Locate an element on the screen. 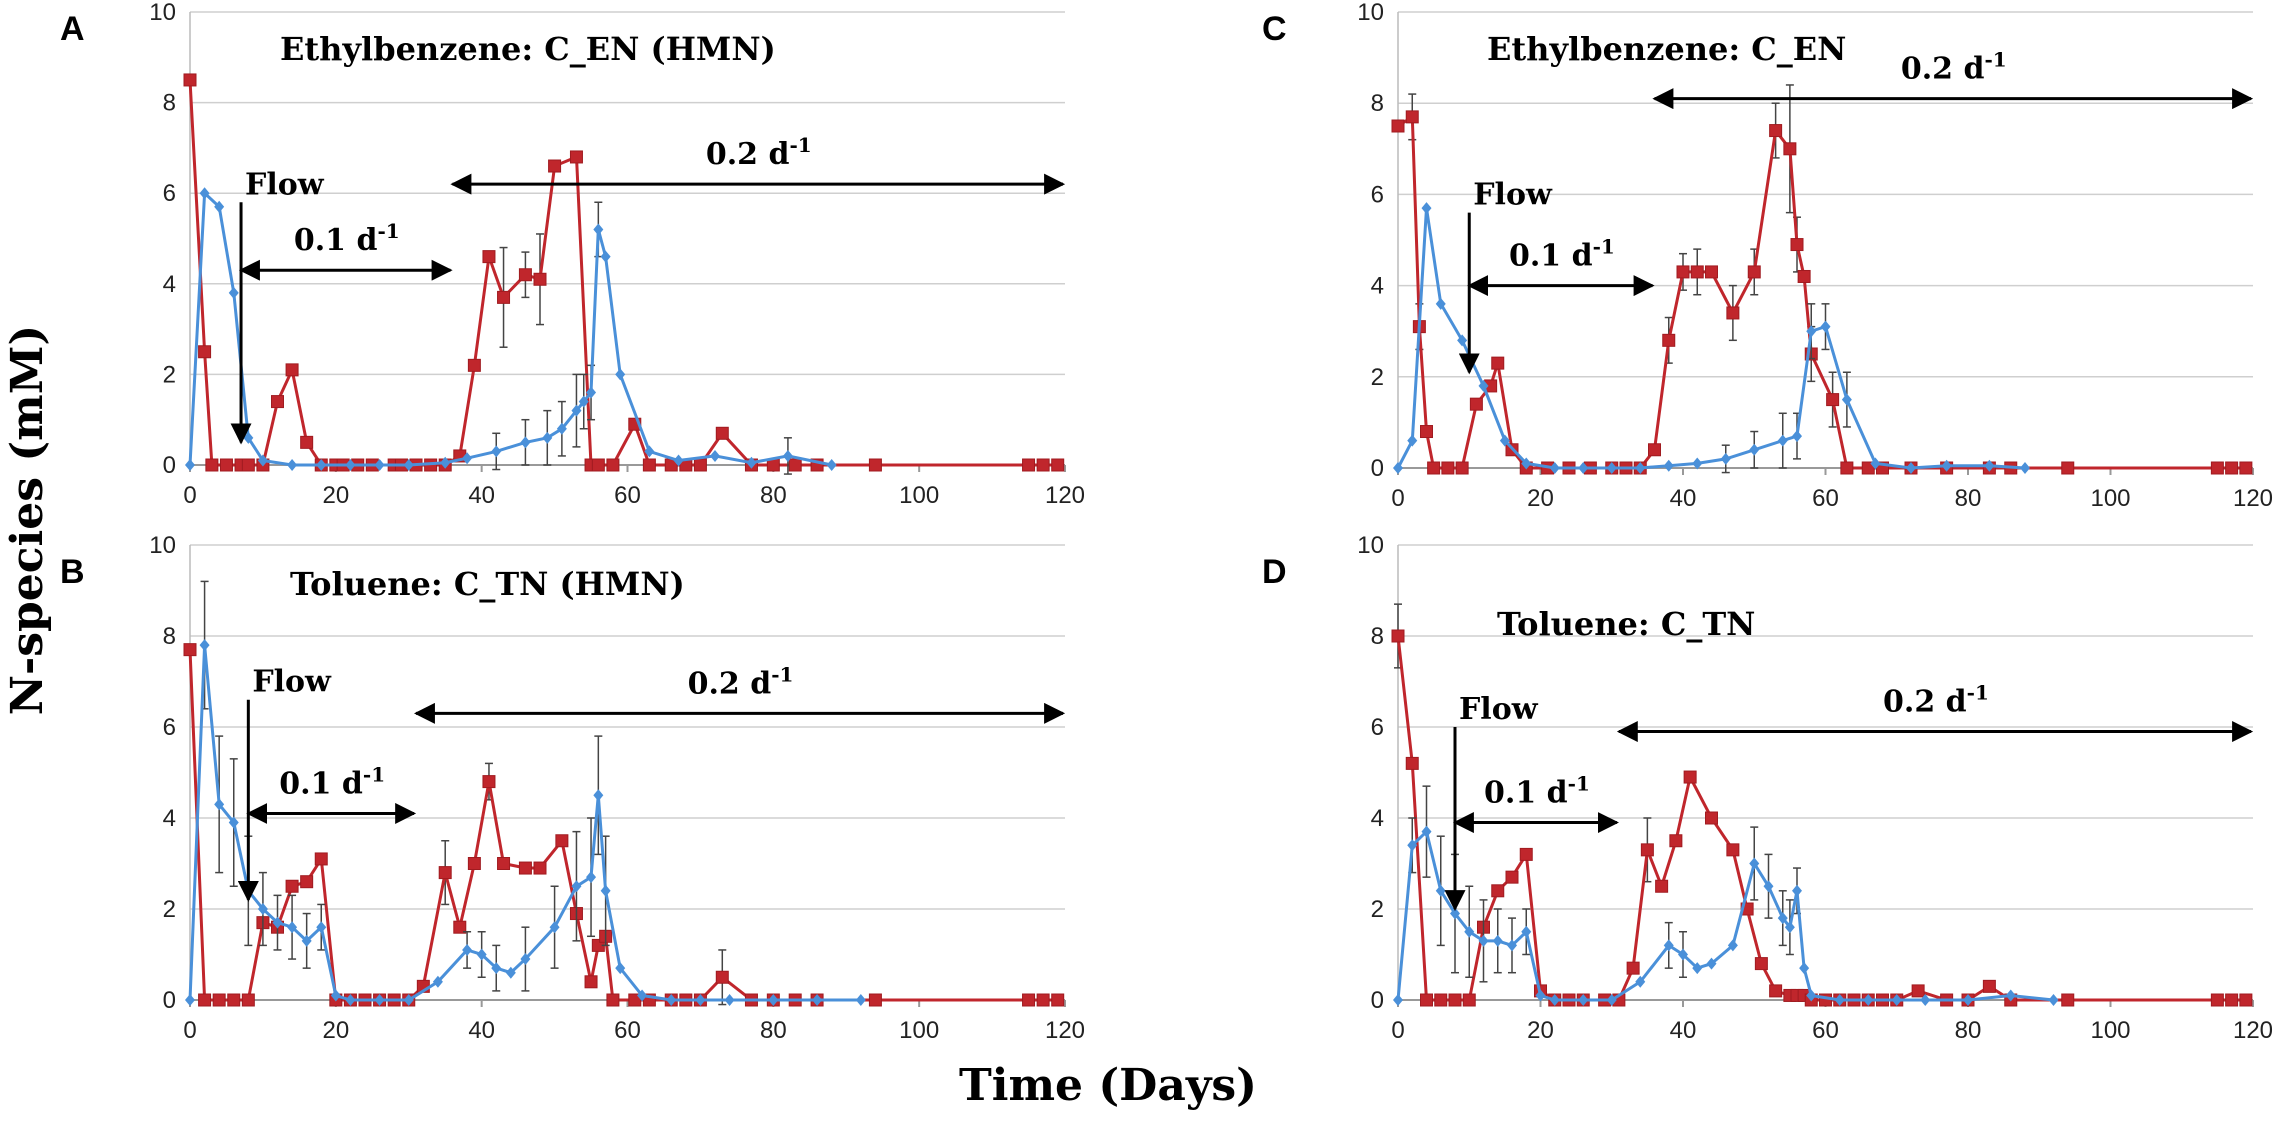  x-tick-label: 100 is located at coordinates (2110, 1030).